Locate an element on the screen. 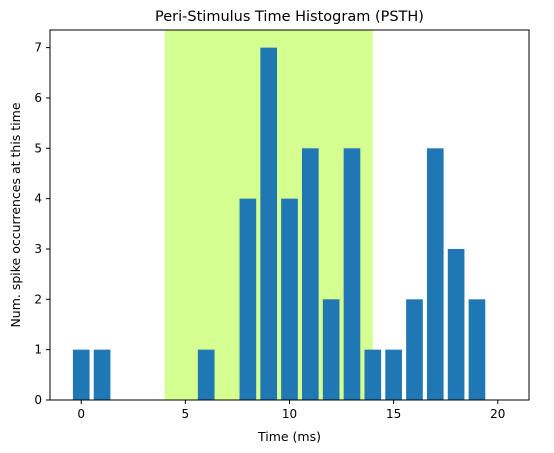  y-axis-label: Num. spike occurrences at this time is located at coordinates (15, 214).